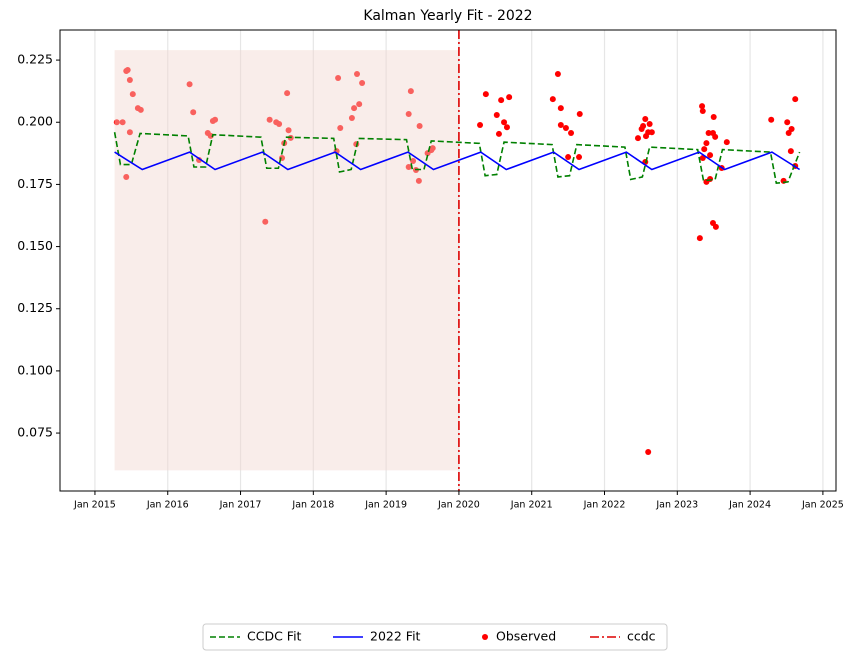  Describe the element at coordinates (167, 505) in the screenshot. I see `x-tick-label: Jan 2016` at that location.